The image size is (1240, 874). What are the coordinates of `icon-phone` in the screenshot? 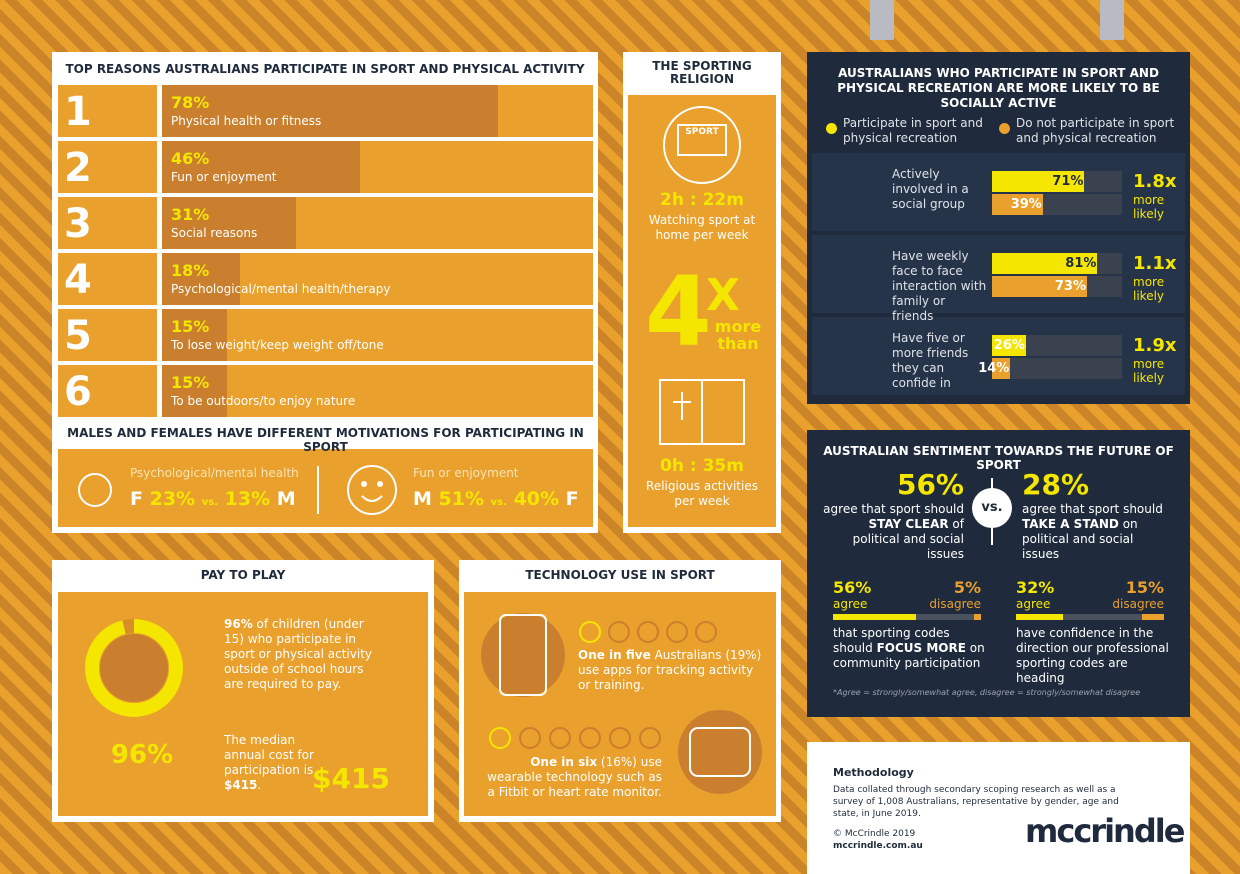 It's located at (523, 655).